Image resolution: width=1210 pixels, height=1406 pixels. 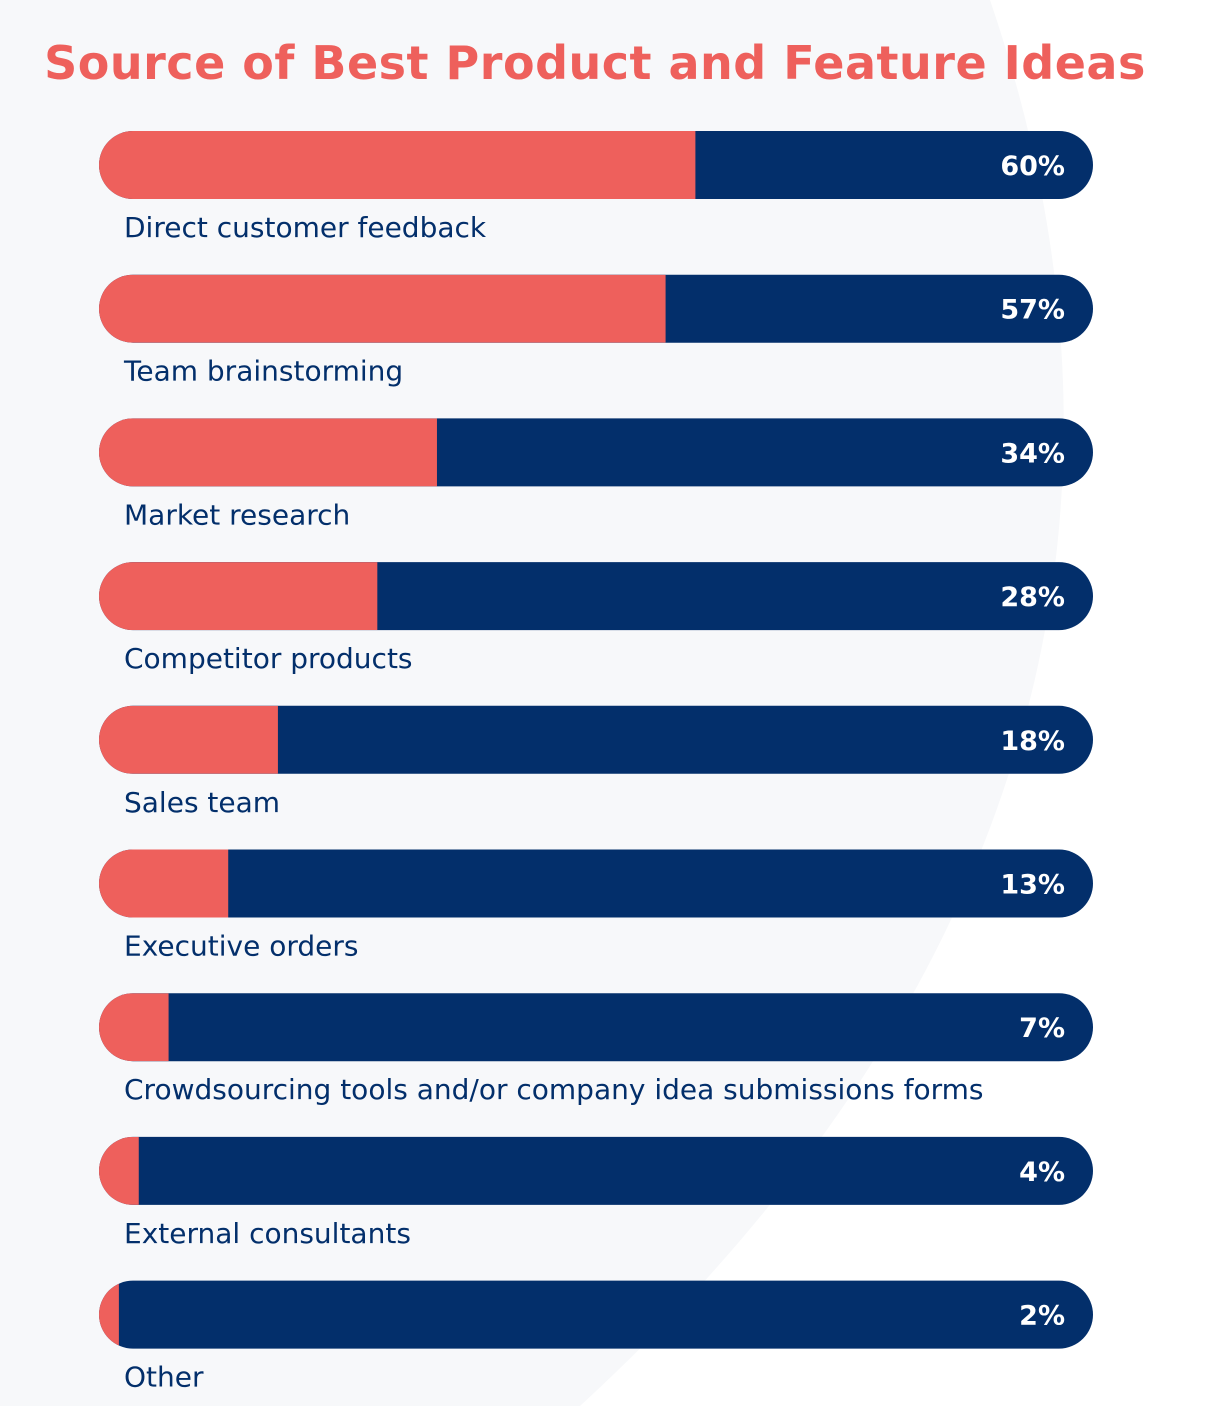 I want to click on category-label: Team brainstorming, so click(x=263, y=371).